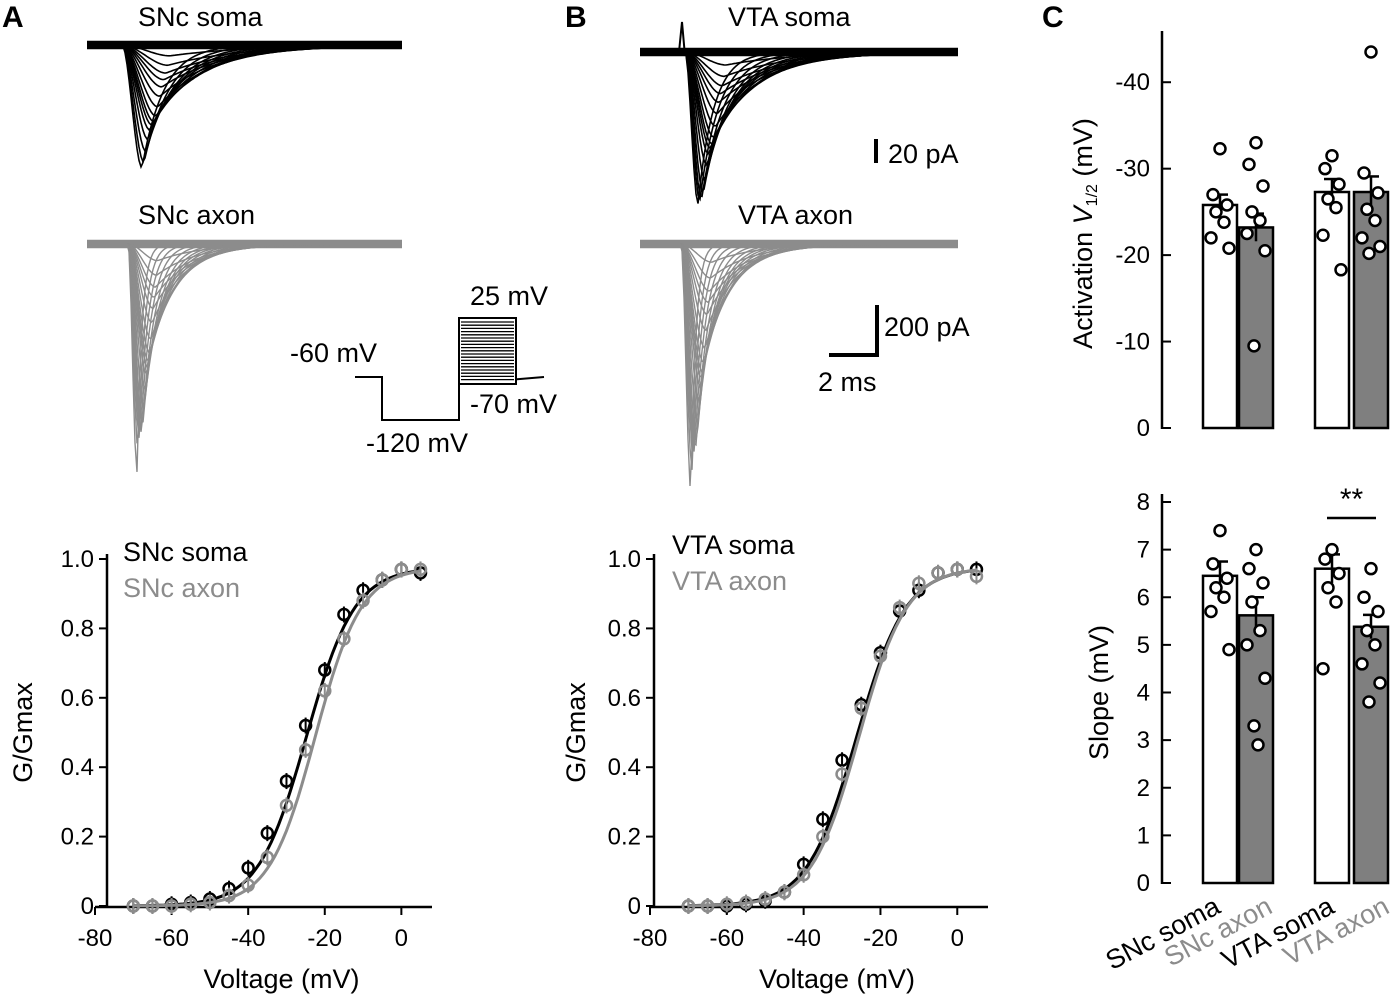  Describe the element at coordinates (729, 581) in the screenshot. I see `legend-entry-axon: VTA axon` at that location.